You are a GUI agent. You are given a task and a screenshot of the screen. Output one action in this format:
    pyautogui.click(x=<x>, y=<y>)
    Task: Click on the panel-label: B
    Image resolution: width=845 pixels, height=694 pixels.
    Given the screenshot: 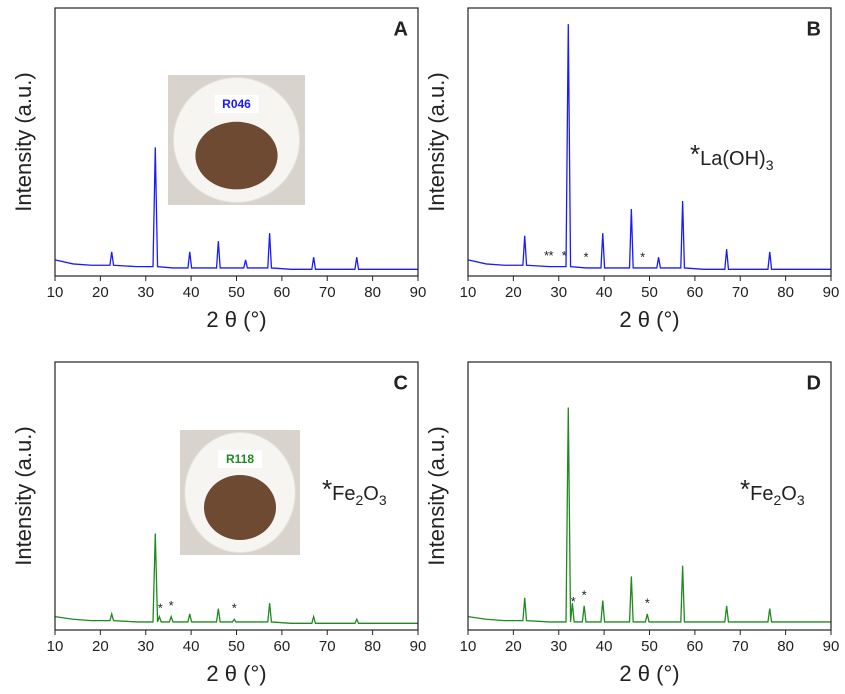 What is the action you would take?
    pyautogui.click(x=814, y=29)
    